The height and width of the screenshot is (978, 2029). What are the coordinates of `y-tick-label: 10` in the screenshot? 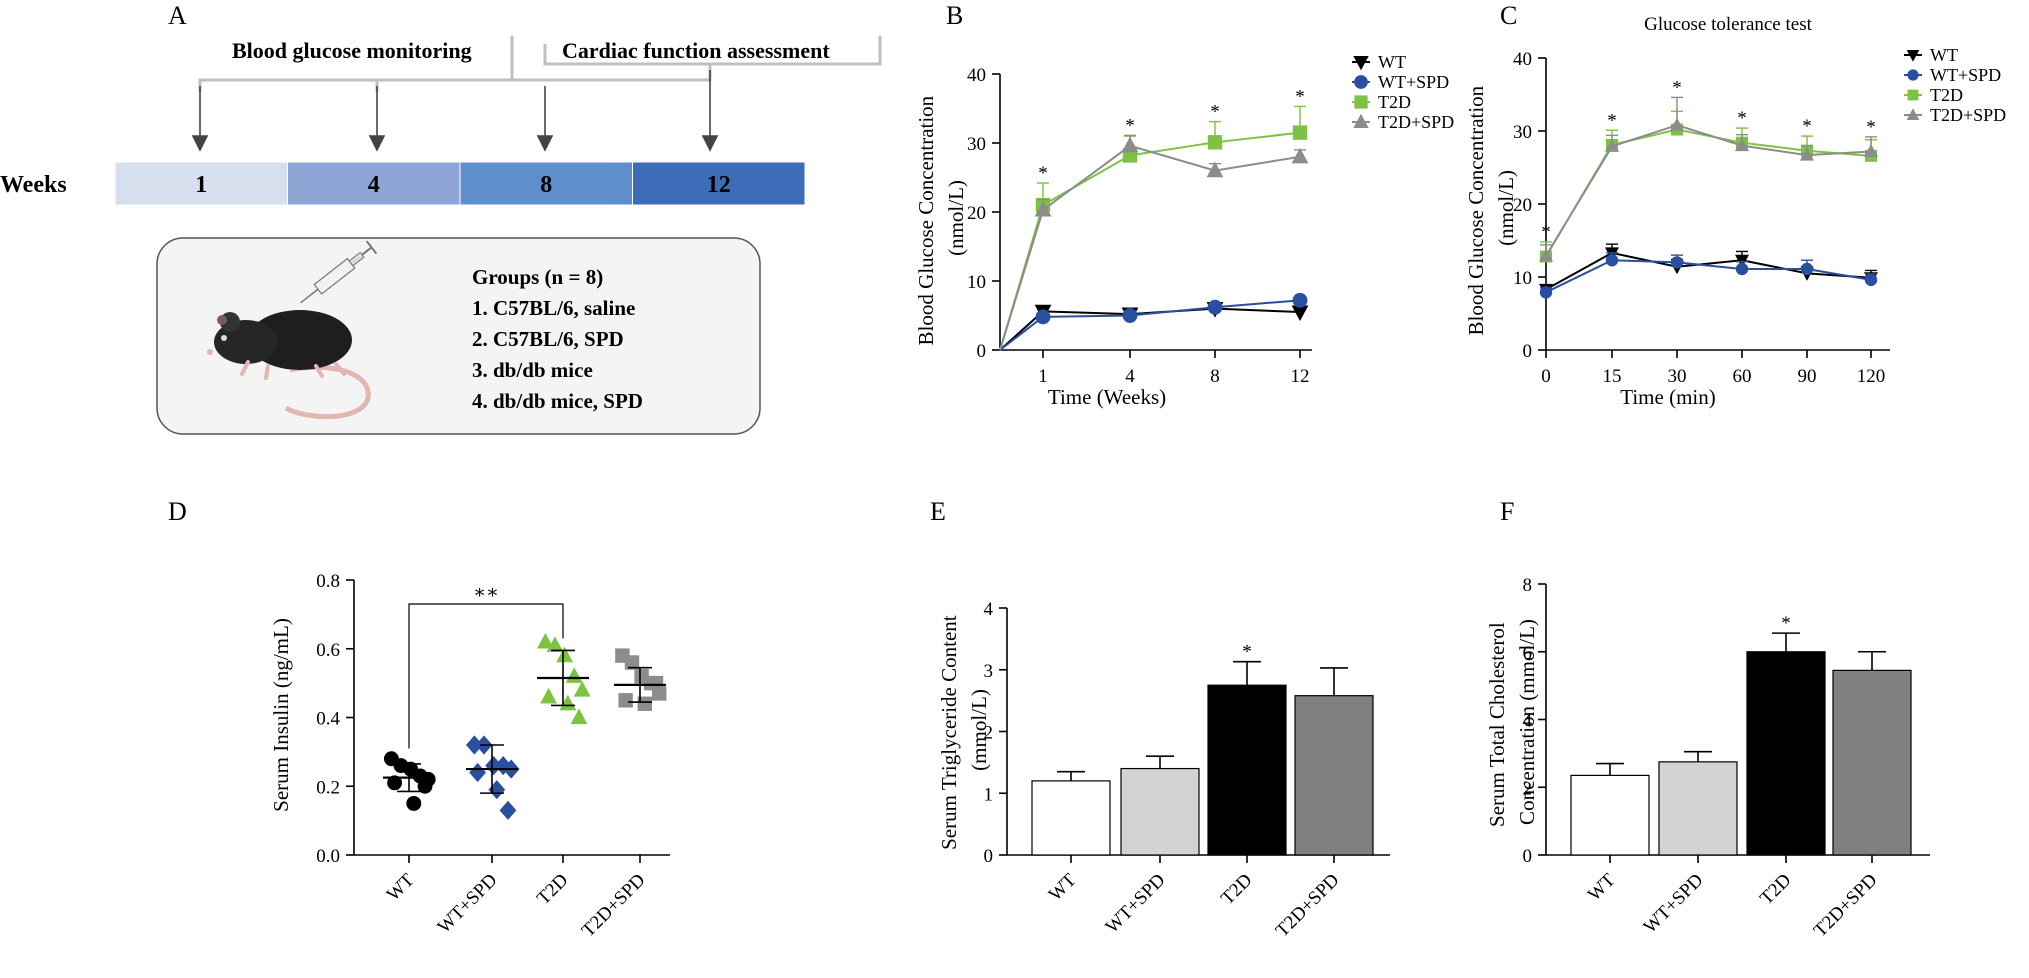 It's located at (976, 282).